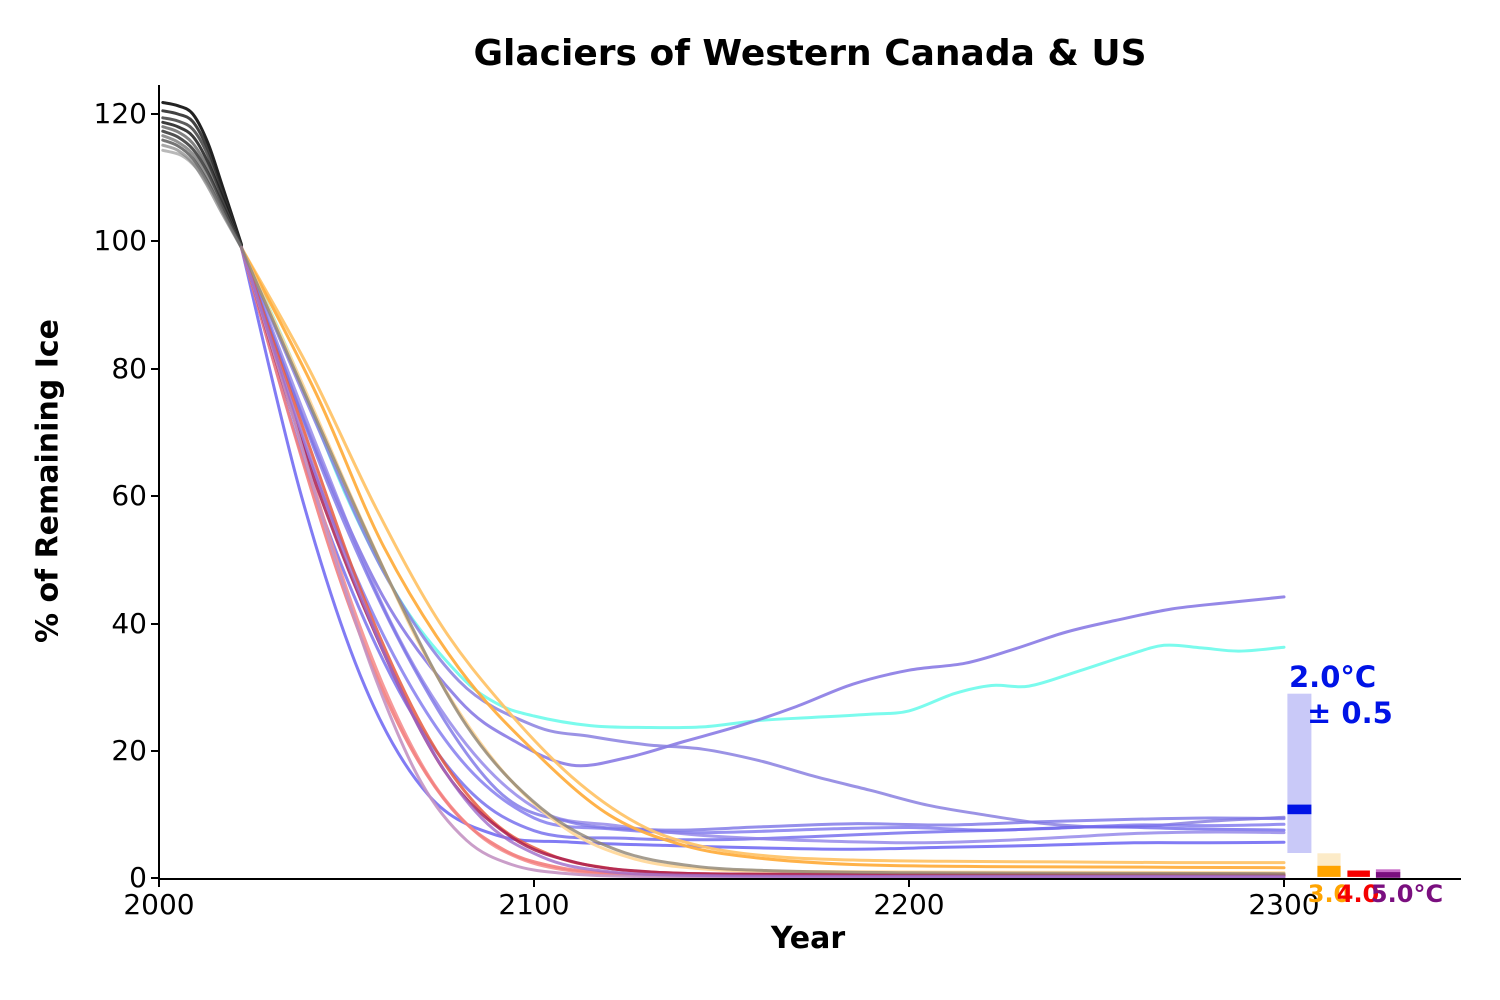  Describe the element at coordinates (120, 113) in the screenshot. I see `y-tick-120: 120` at that location.